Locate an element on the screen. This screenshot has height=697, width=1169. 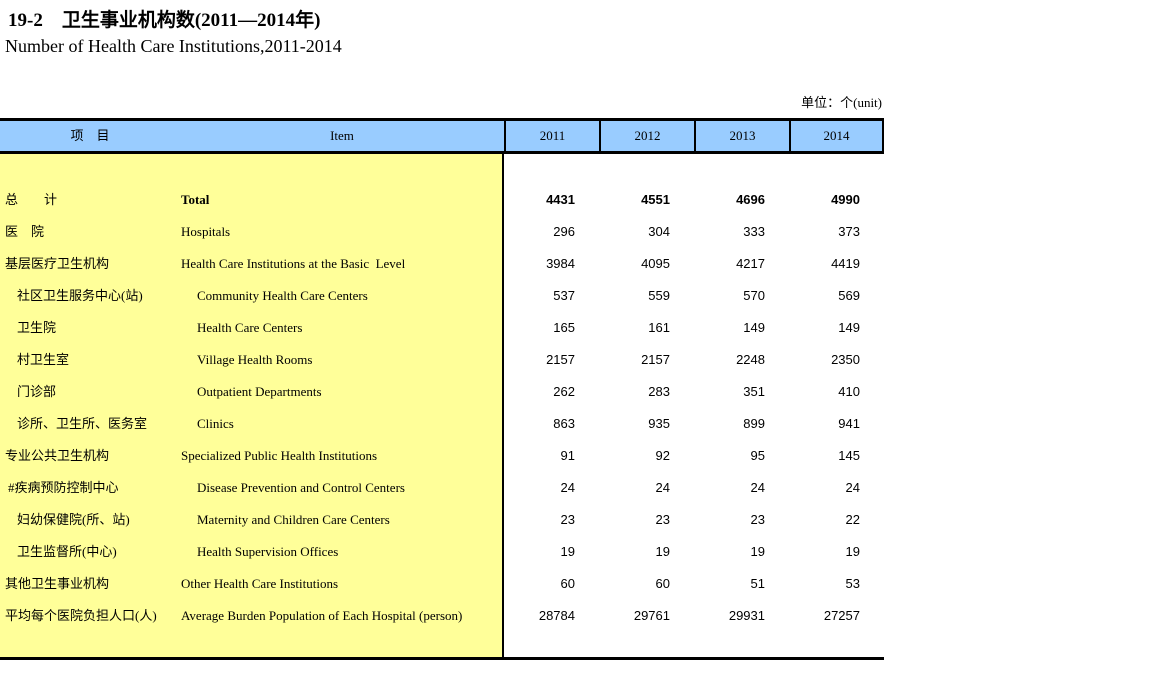
value-cell-2014: 569 is located at coordinates (849, 295).